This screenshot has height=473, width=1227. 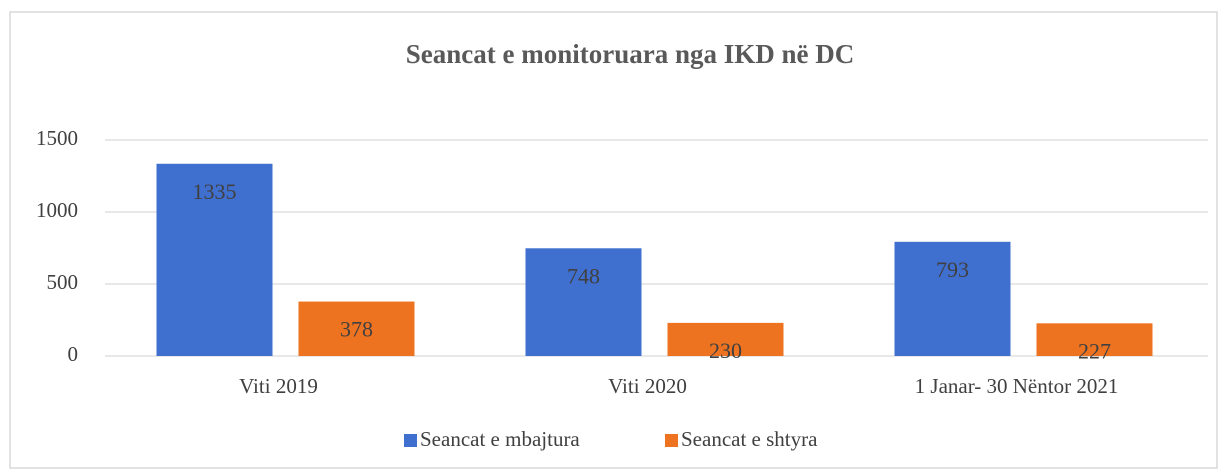 I want to click on y-tick-label: 500, so click(x=63, y=282).